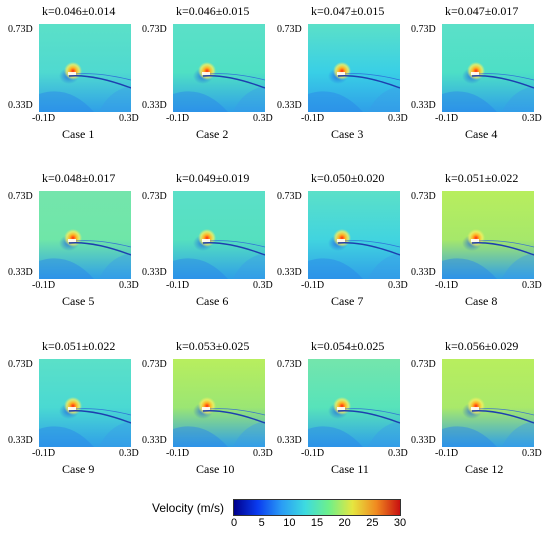 Image resolution: width=550 pixels, height=535 pixels. I want to click on k-value-label: k=0.046±0.015, so click(213, 11).